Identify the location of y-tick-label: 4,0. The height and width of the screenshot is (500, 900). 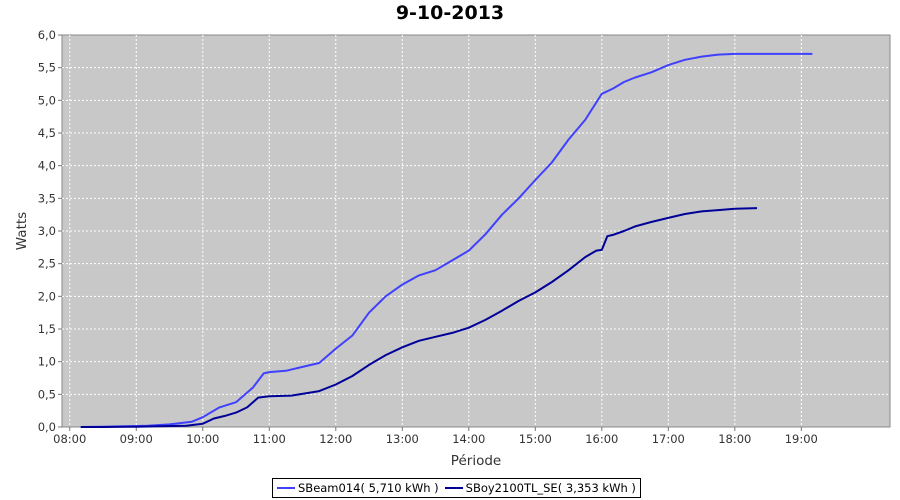
(47, 166).